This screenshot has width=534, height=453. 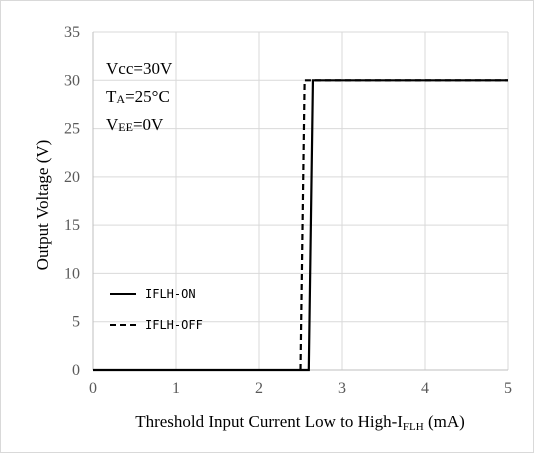 What do you see at coordinates (444, 421) in the screenshot?
I see `x-axis-title-unit: (mA)` at bounding box center [444, 421].